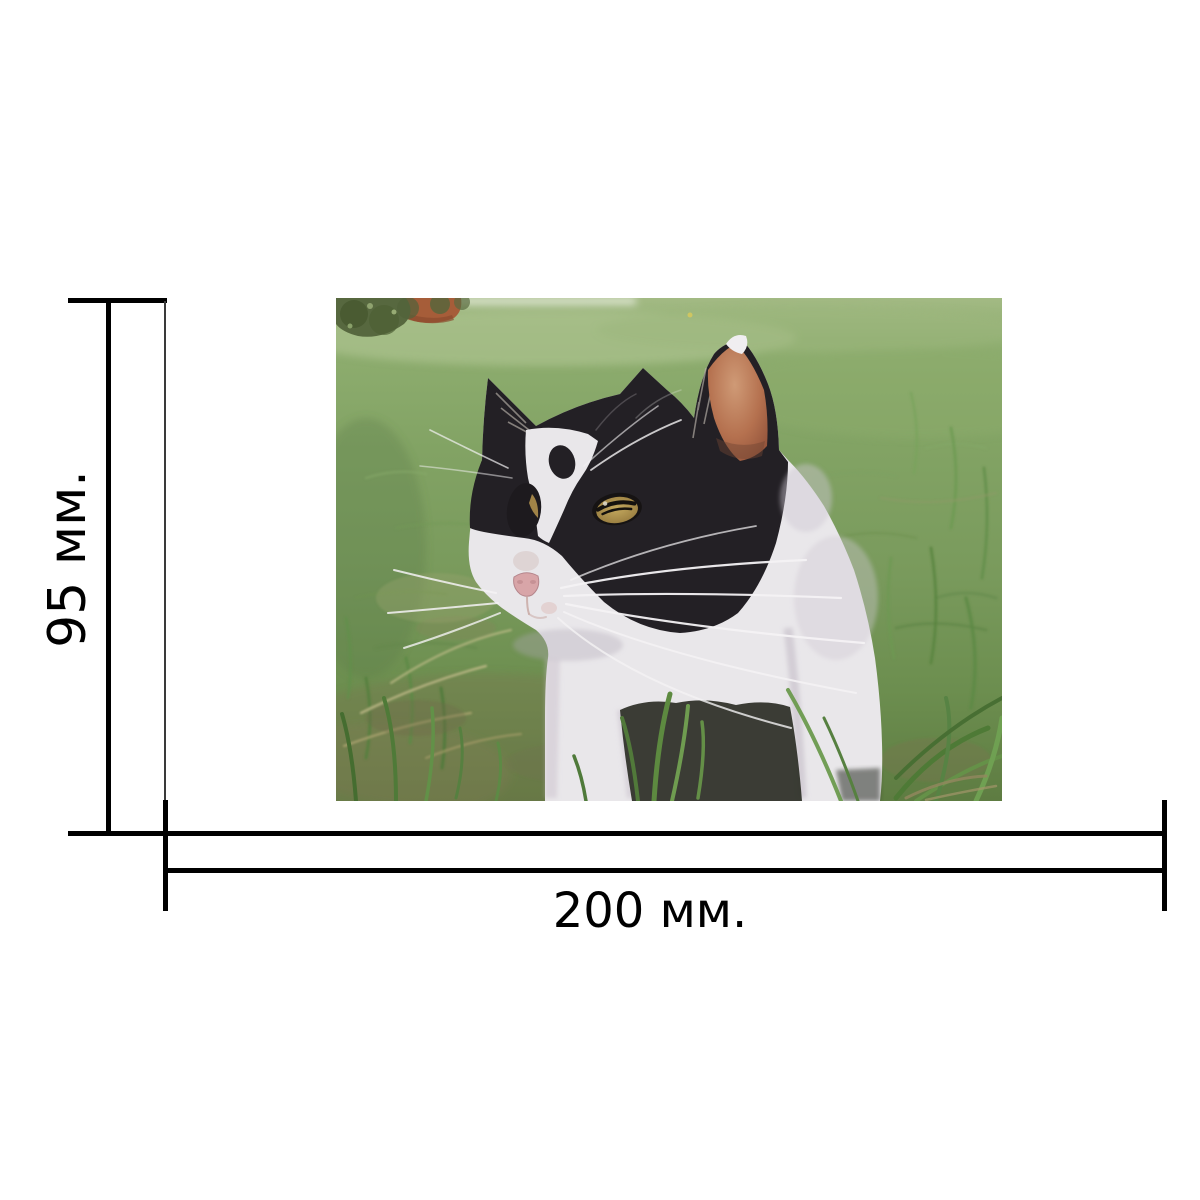 The width and height of the screenshot is (1200, 1200). What do you see at coordinates (628, 486) in the screenshot?
I see `cat-black-mask` at bounding box center [628, 486].